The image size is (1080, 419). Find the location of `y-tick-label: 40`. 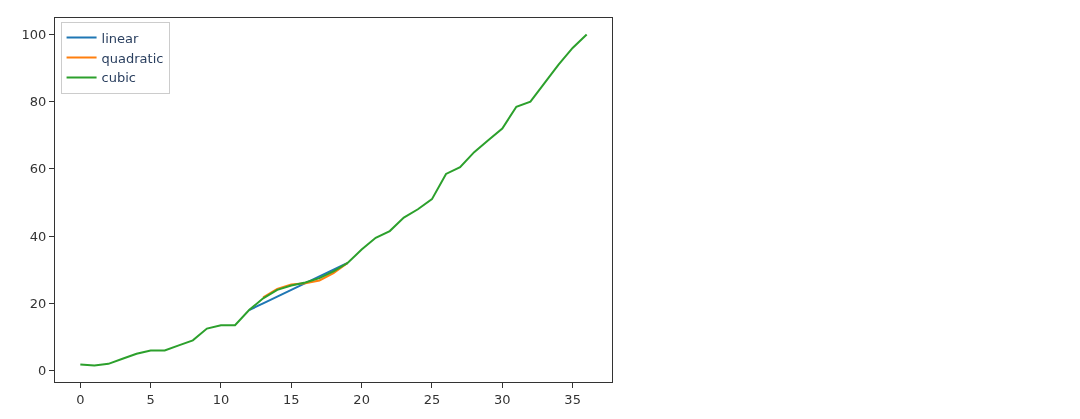

y-tick-label: 40 is located at coordinates (38, 236).